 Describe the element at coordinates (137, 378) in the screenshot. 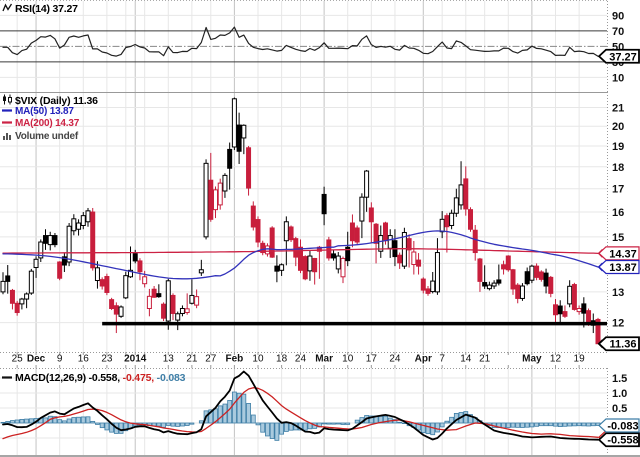

I see `macd-legend-signal: -0.475,` at that location.